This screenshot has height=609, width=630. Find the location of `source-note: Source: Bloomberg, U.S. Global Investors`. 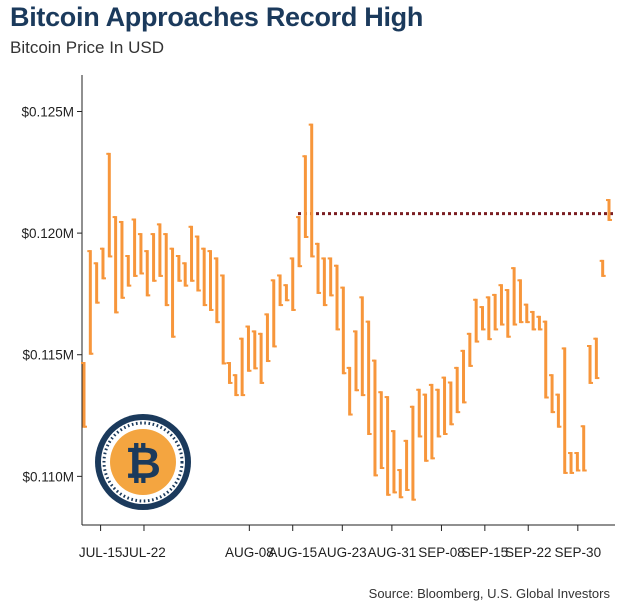

source-note: Source: Bloomberg, U.S. Global Investors is located at coordinates (489, 593).